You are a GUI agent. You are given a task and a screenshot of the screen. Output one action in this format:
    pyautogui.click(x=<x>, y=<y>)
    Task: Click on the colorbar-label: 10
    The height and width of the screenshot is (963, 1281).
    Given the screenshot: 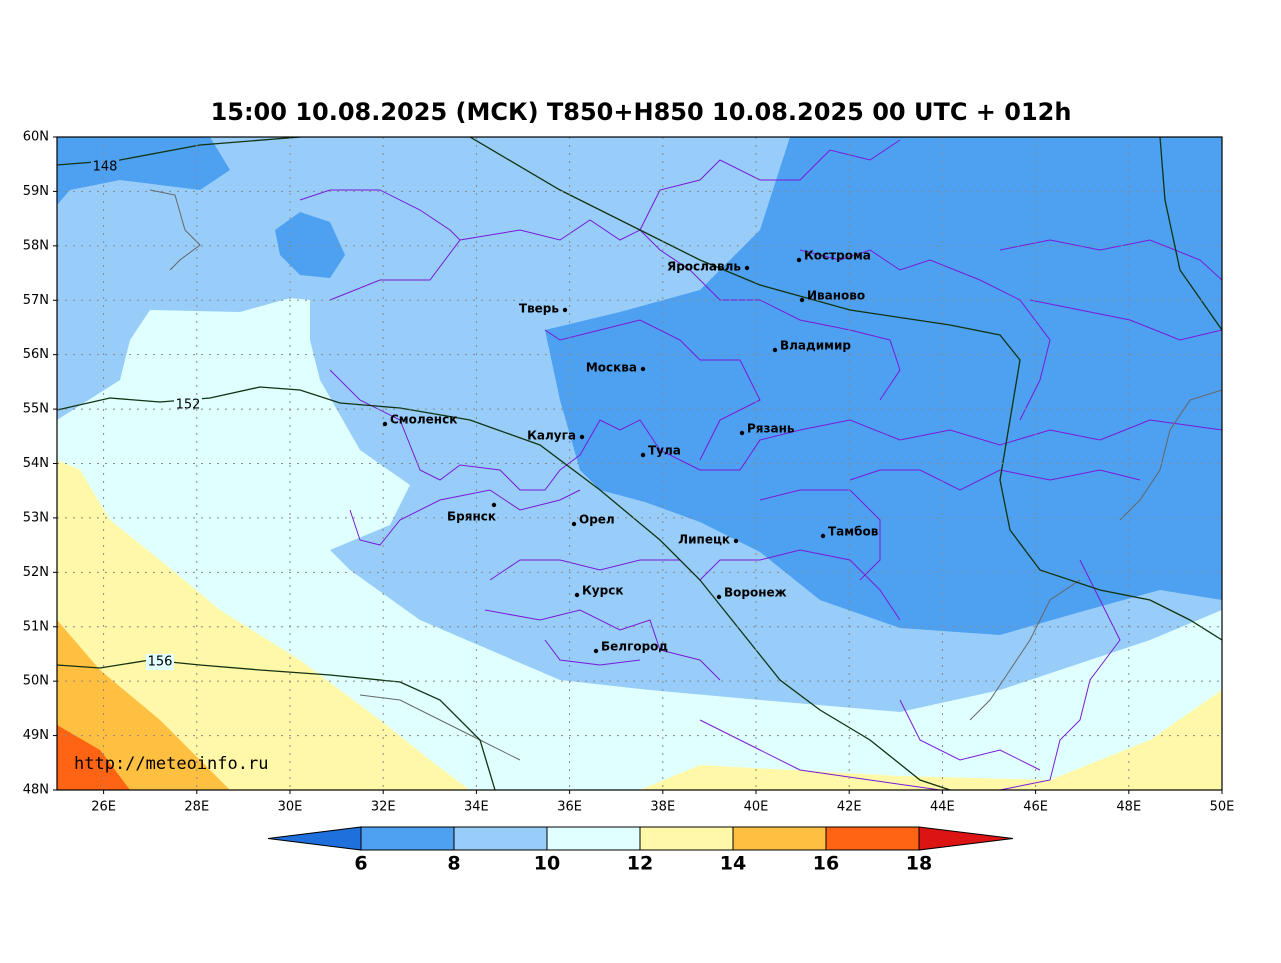 What is the action you would take?
    pyautogui.click(x=547, y=864)
    